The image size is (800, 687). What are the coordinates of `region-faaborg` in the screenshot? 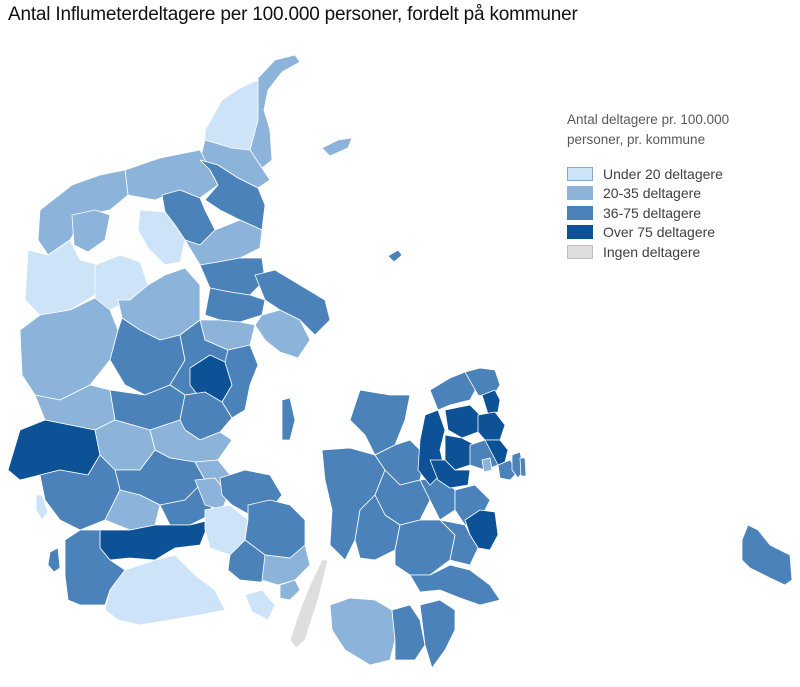 It's located at (286, 565).